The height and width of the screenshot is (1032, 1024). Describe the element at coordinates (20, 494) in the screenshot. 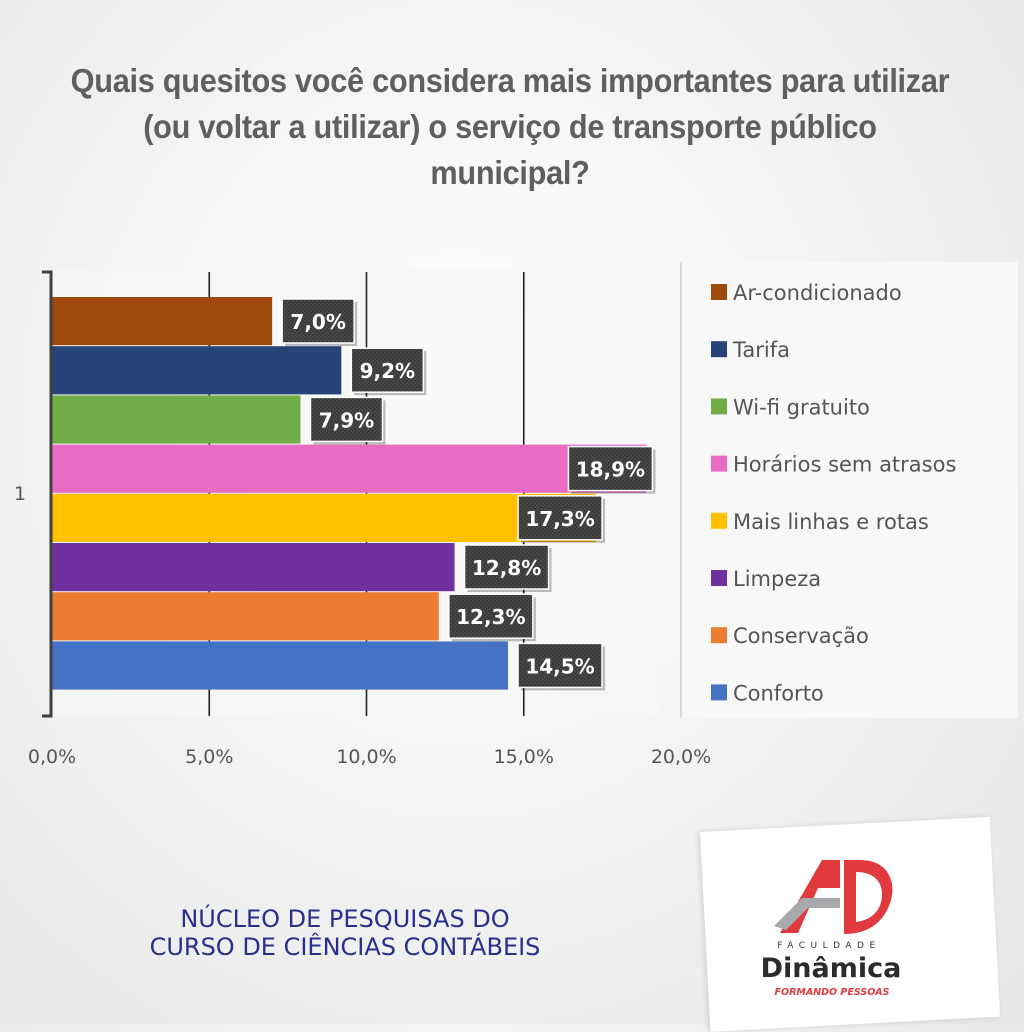

I see `category-label: 1` at that location.